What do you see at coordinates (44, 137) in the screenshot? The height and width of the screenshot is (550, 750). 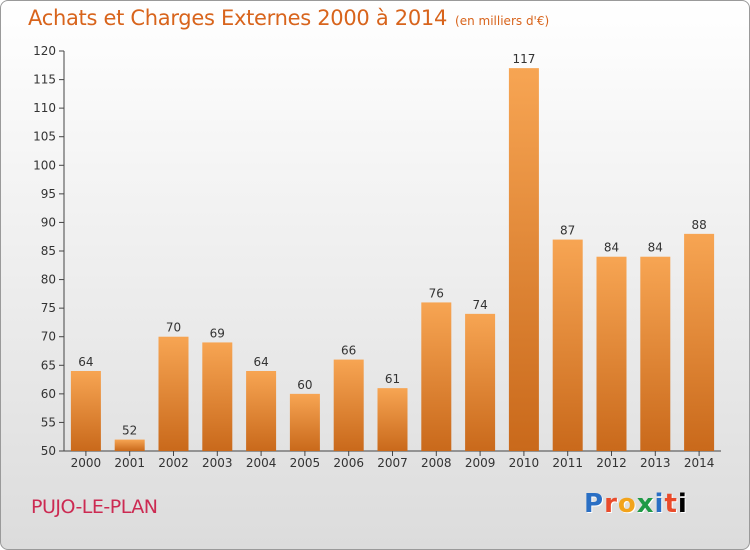 I see `y-tick-label: 105` at bounding box center [44, 137].